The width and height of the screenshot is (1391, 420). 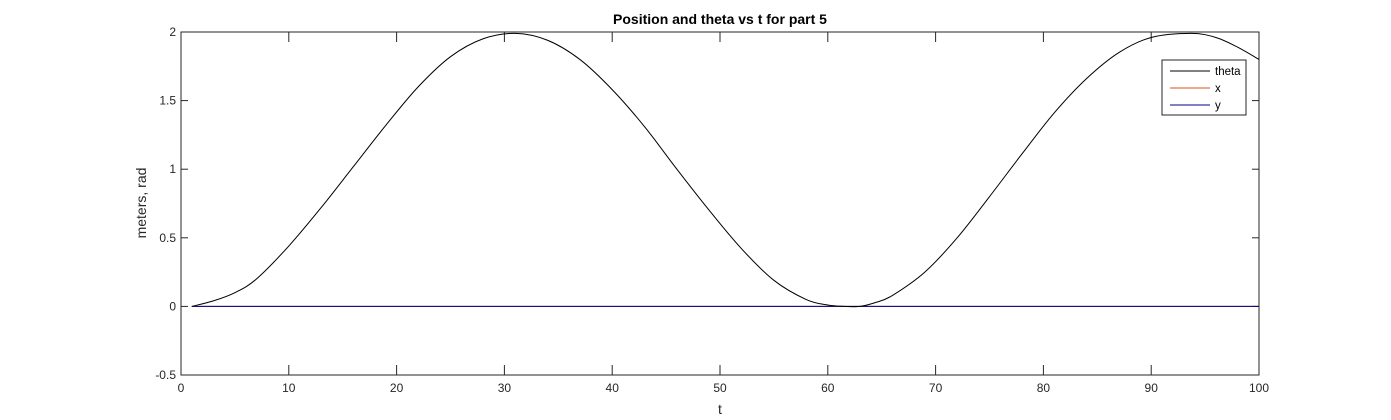 What do you see at coordinates (613, 388) in the screenshot?
I see `x-tick-label: 40` at bounding box center [613, 388].